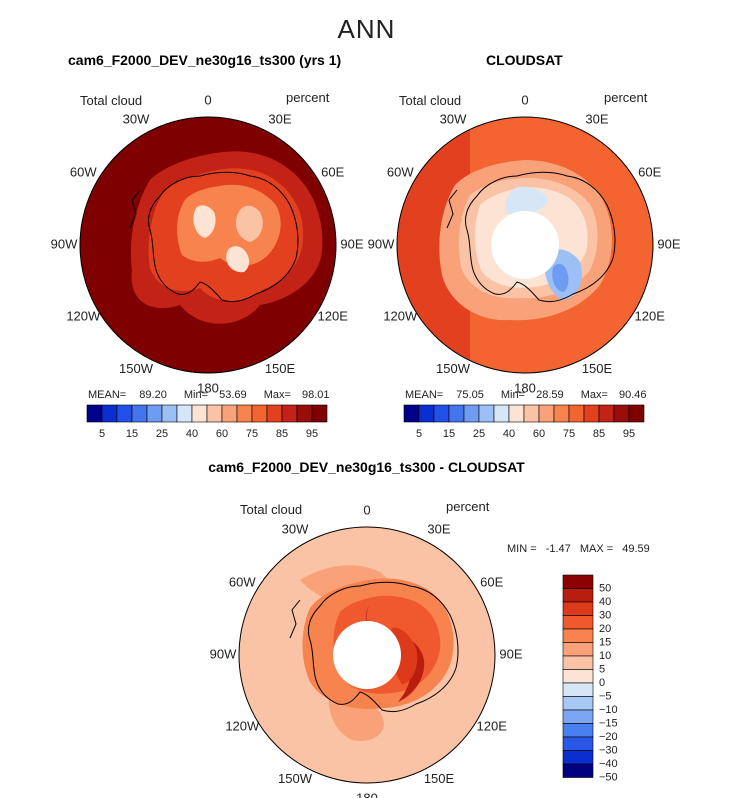 The image size is (733, 798). Describe the element at coordinates (608, 777) in the screenshot. I see `panel3-colorbar-tick: −50` at that location.